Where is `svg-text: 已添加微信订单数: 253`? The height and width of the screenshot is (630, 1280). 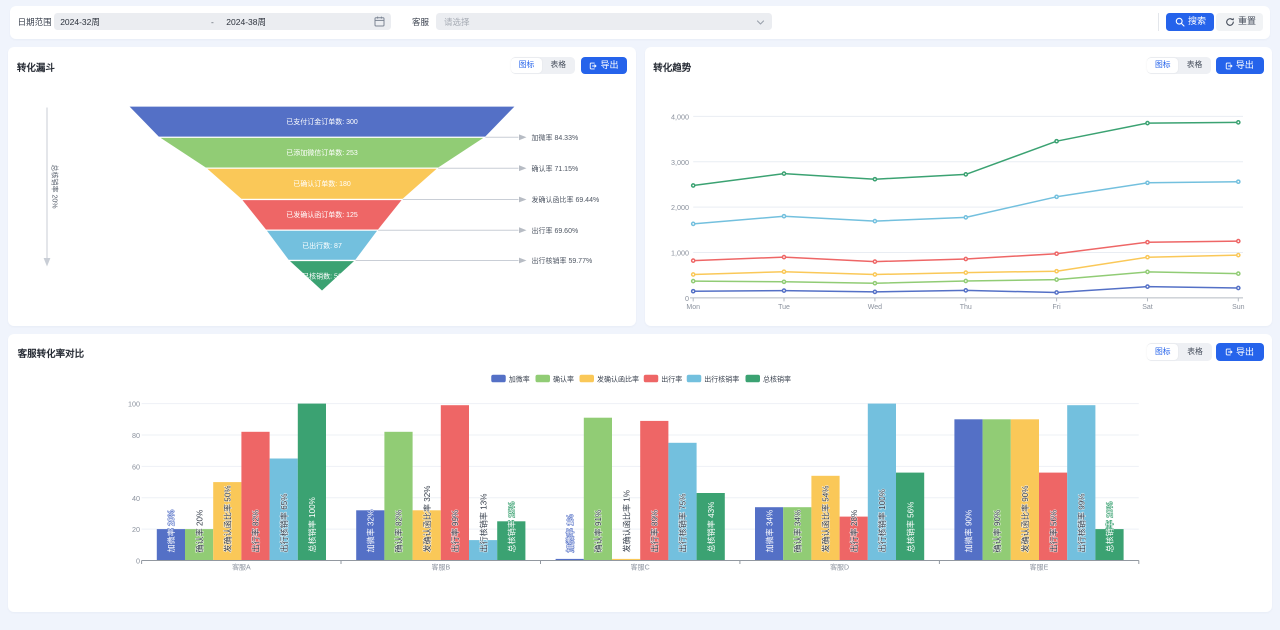
svg-text: 已添加微信订单数: 253 is located at coordinates (322, 152).